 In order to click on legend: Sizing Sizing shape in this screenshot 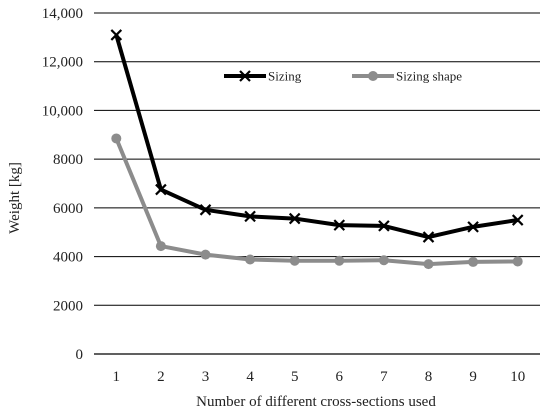, I will do `click(343, 76)`.